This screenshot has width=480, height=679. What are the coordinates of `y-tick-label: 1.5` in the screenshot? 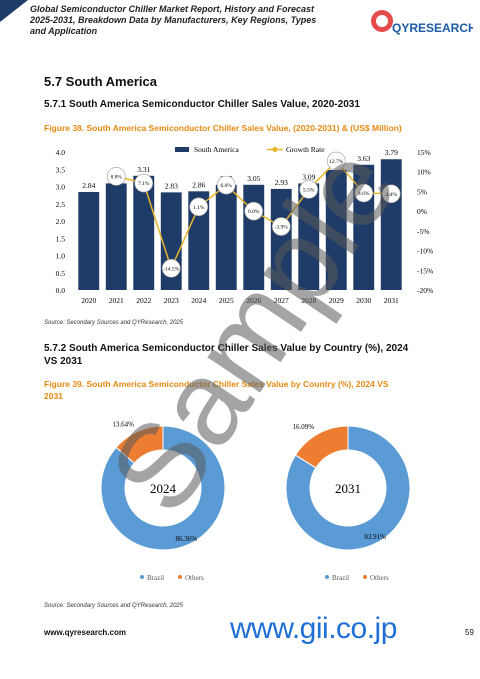 It's located at (61, 238).